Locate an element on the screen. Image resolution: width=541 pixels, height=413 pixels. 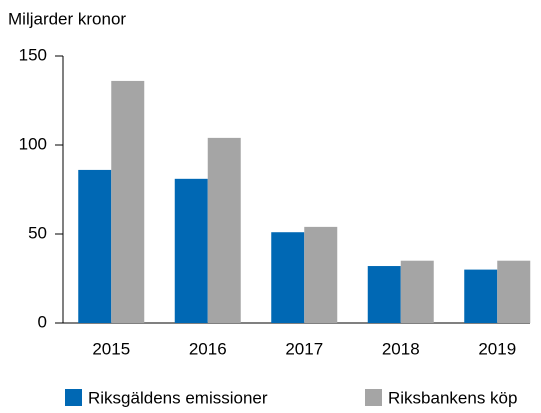
x-tick-label: 2018 is located at coordinates (401, 348).